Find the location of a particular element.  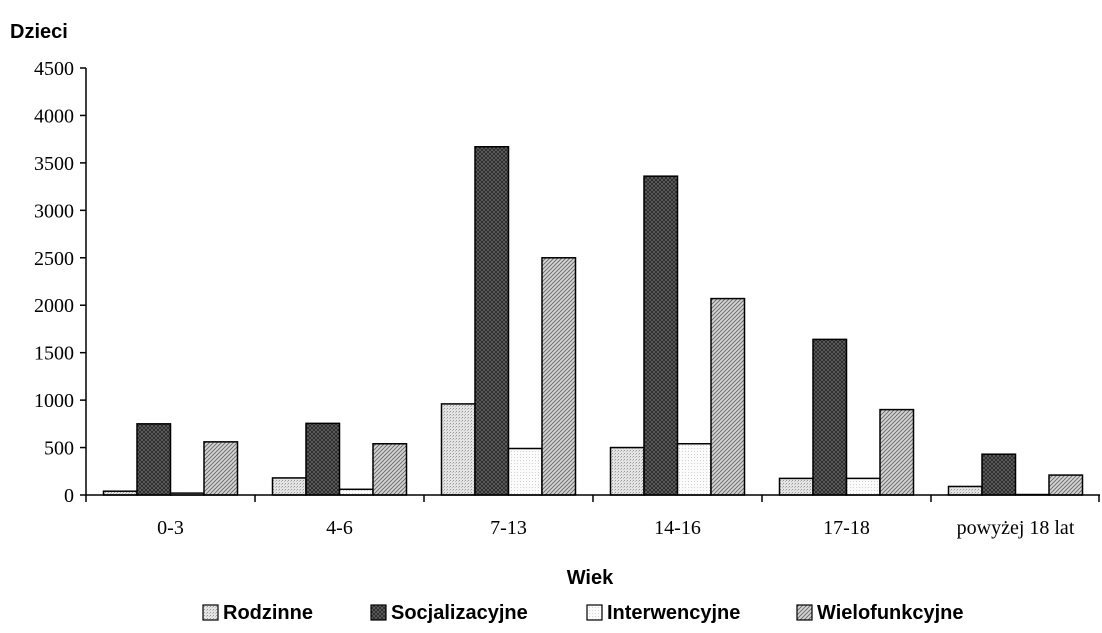

y-tick-label: 4000 is located at coordinates (54, 116).